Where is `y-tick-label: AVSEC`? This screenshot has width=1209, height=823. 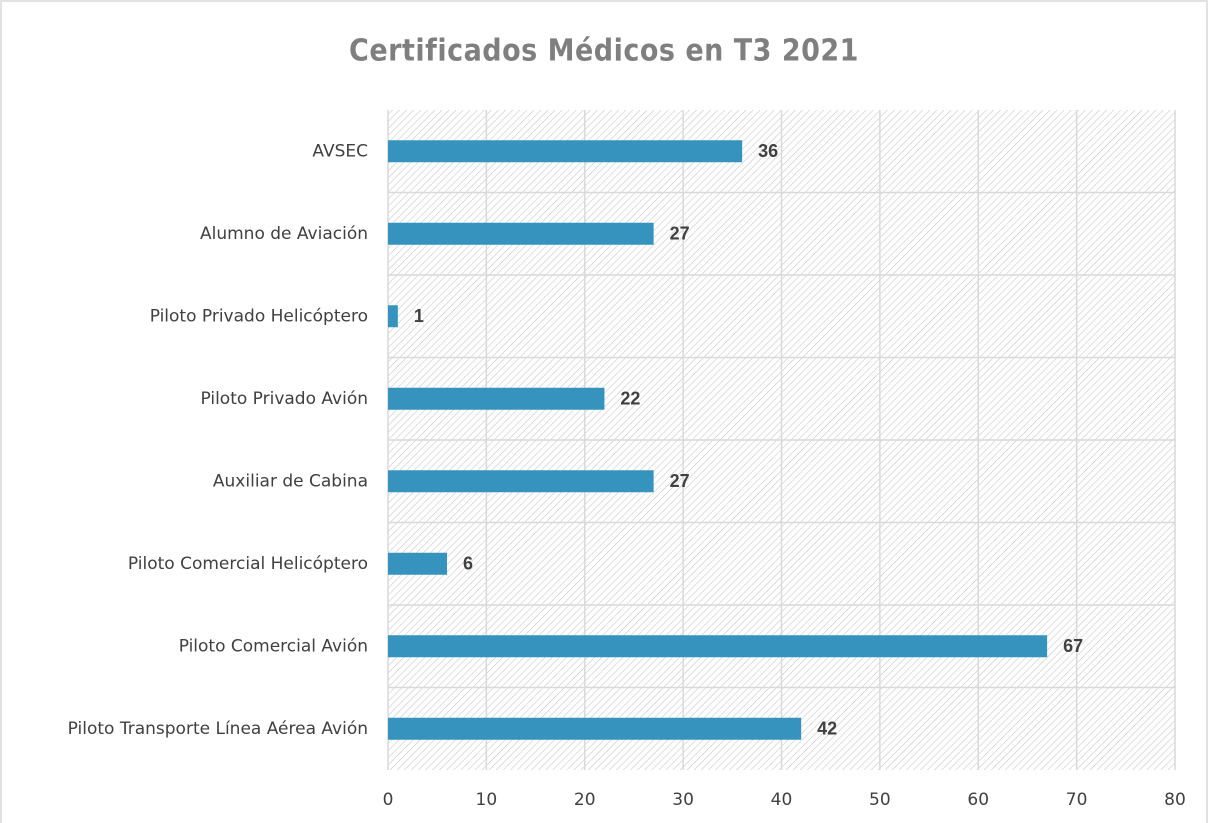 y-tick-label: AVSEC is located at coordinates (340, 151).